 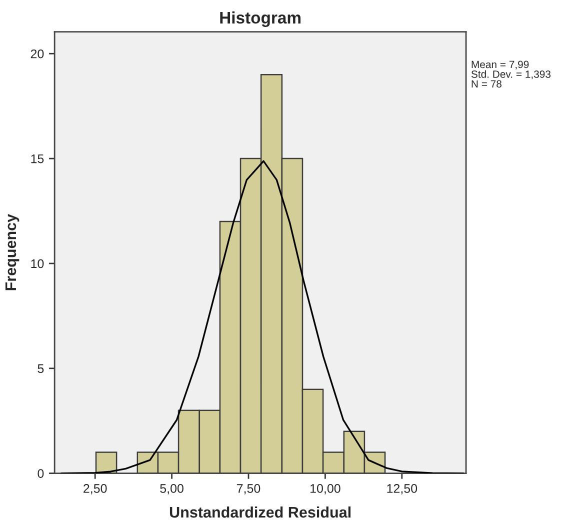 What do you see at coordinates (172, 489) in the screenshot?
I see `x-tick-label: 5,00` at bounding box center [172, 489].